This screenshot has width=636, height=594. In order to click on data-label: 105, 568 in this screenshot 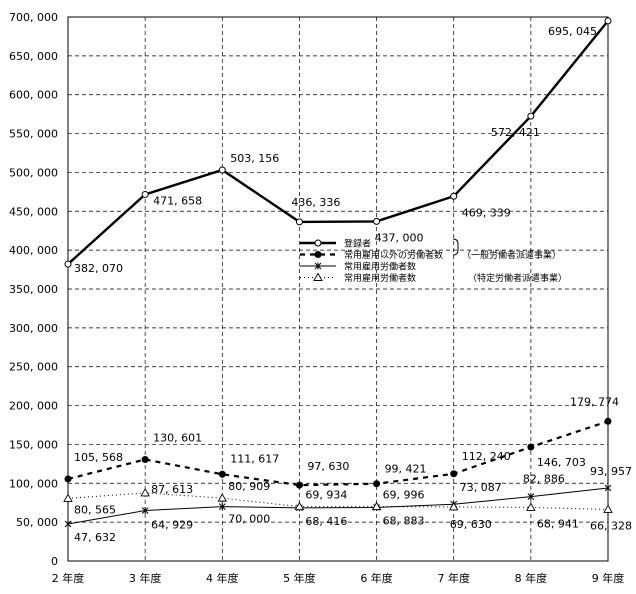, I will do `click(98, 457)`.